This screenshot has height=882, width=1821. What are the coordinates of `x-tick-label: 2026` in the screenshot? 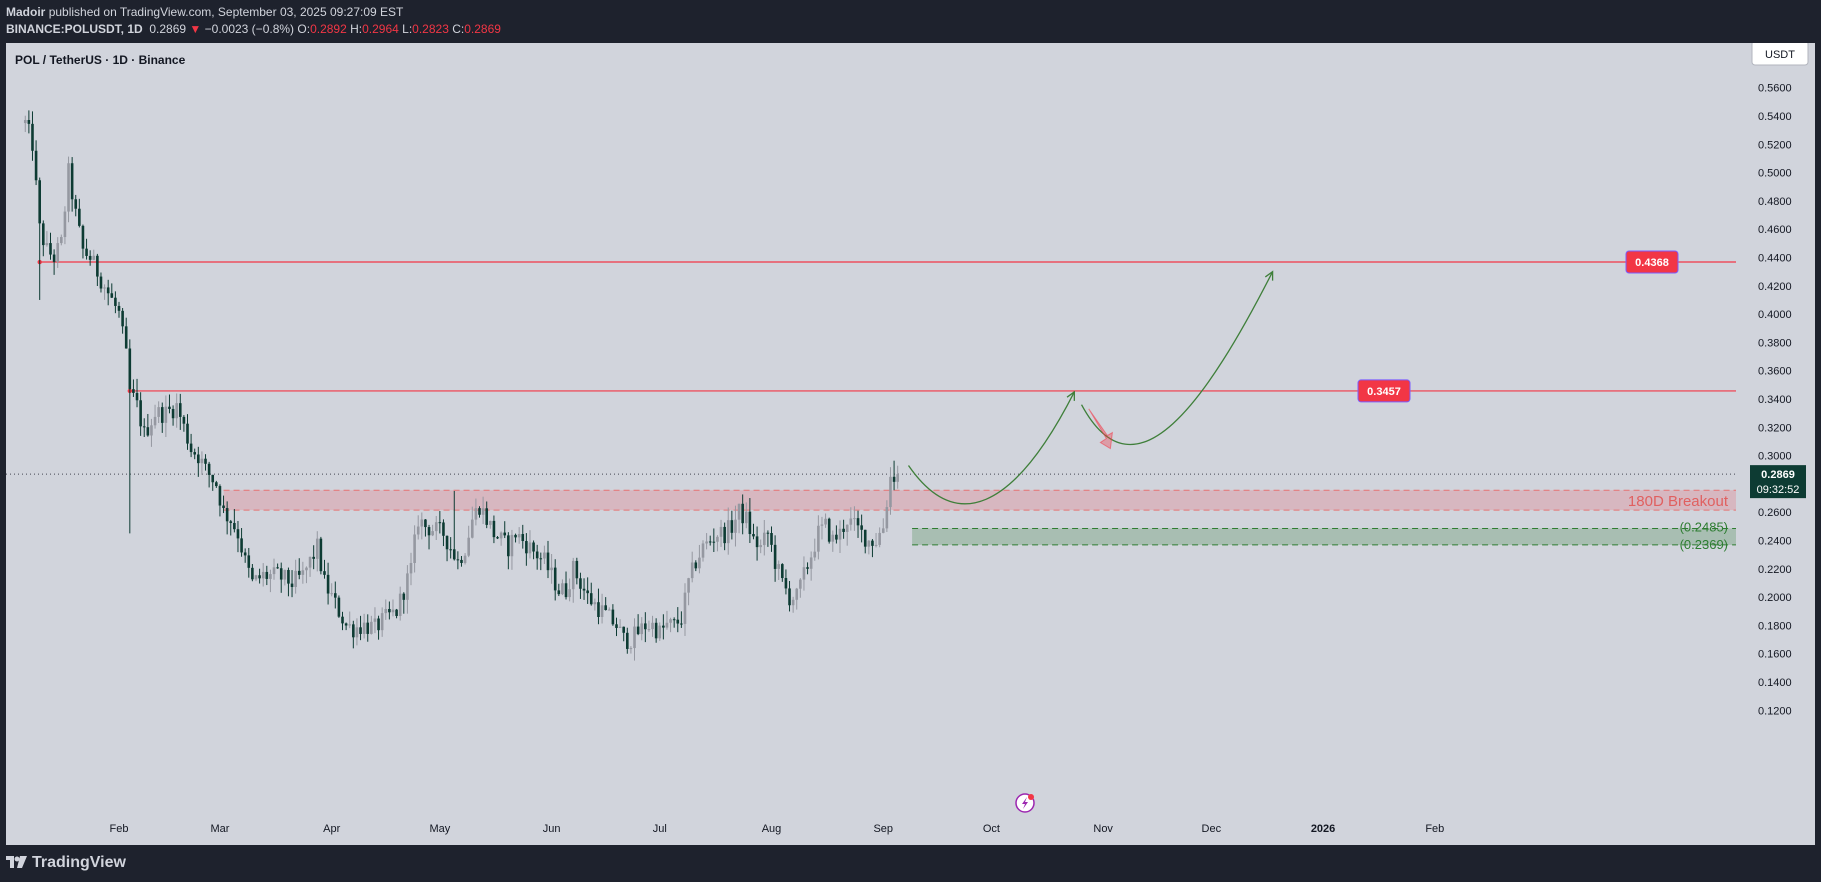 It's located at (1323, 829).